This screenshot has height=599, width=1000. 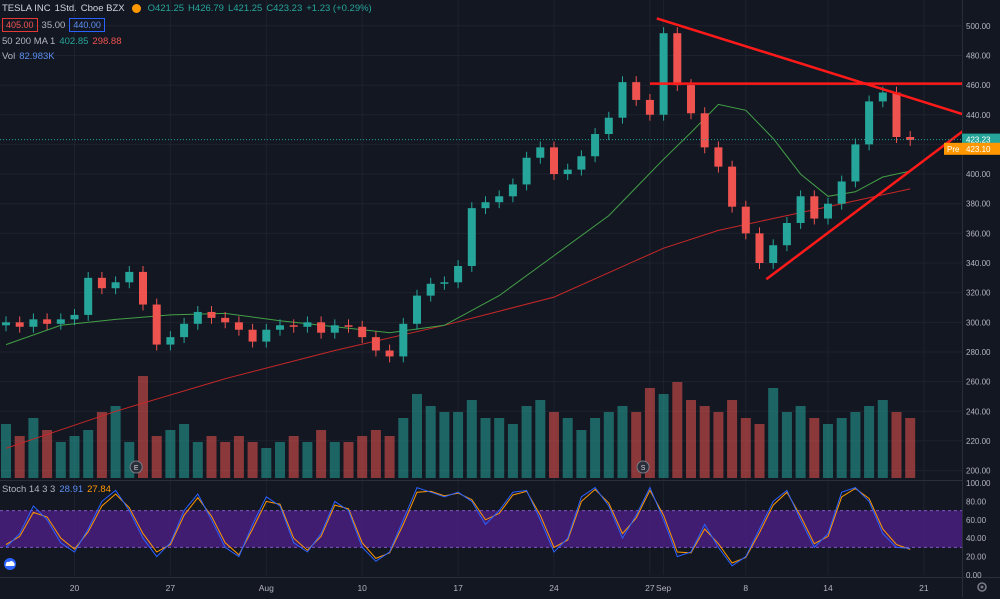 What do you see at coordinates (978, 352) in the screenshot?
I see `price-tick-label: 280.00` at bounding box center [978, 352].